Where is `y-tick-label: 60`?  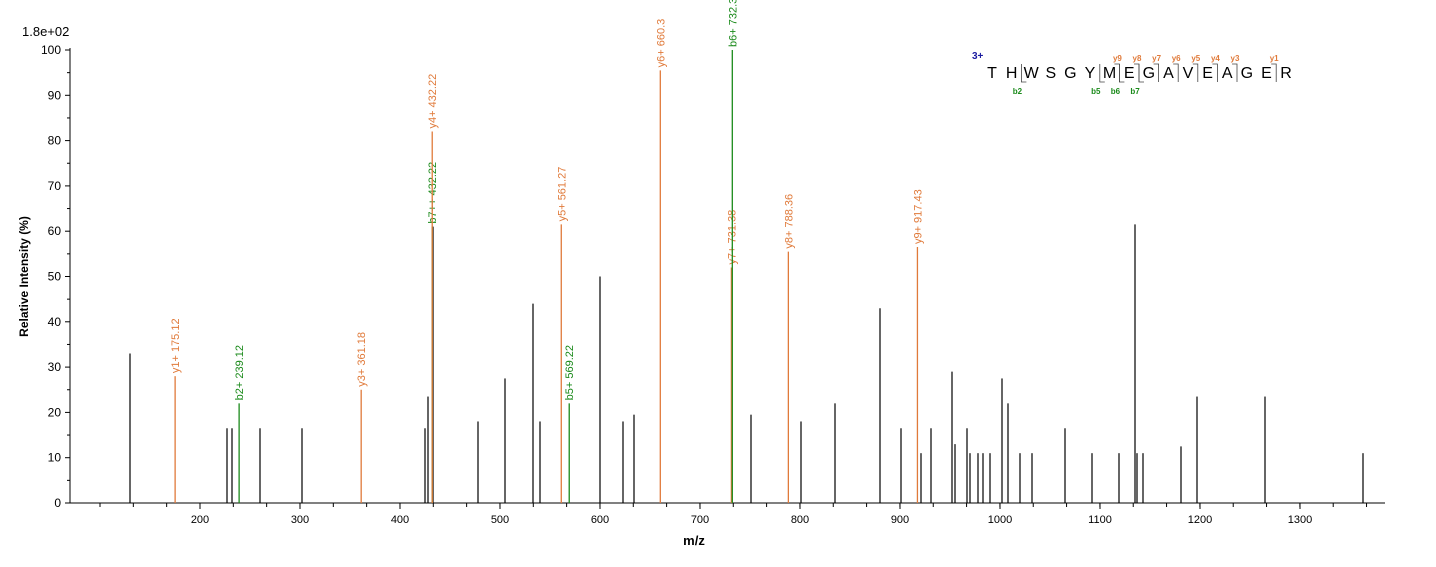 y-tick-label: 60 is located at coordinates (55, 231).